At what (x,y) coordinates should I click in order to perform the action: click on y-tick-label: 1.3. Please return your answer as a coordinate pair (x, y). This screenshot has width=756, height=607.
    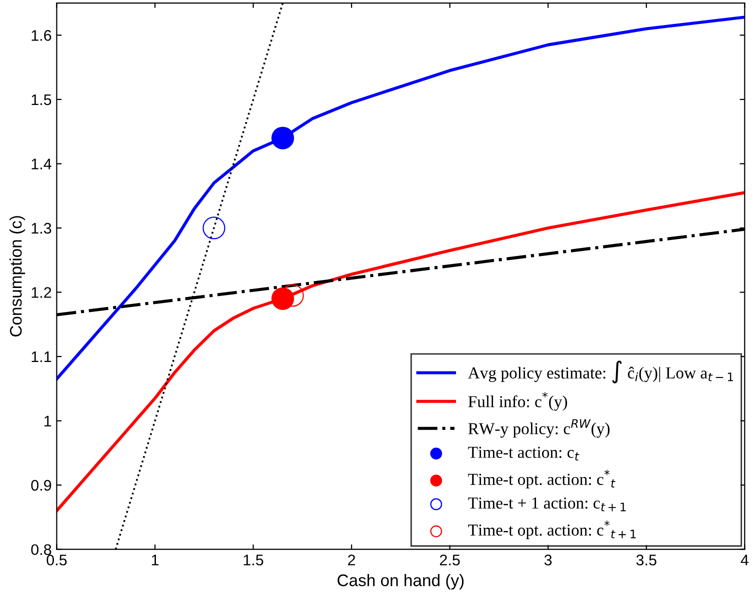
    Looking at the image, I should click on (42, 228).